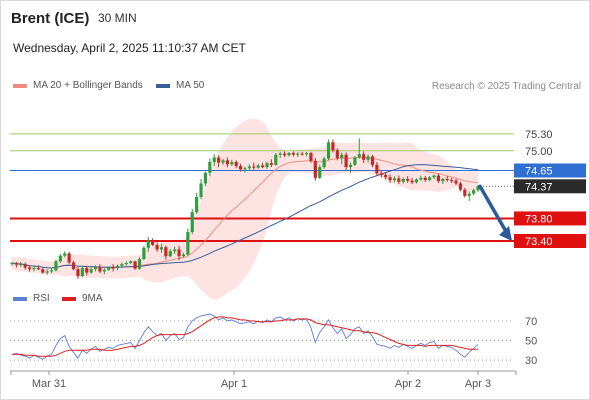 The image size is (590, 400). I want to click on rsi-line, so click(245, 336).